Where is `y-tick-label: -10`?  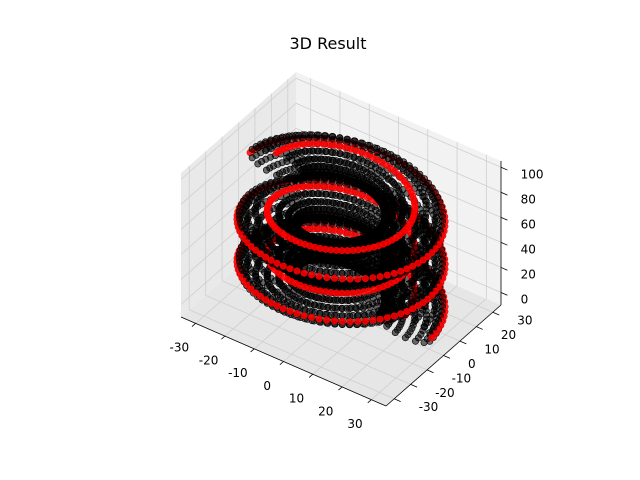 y-tick-label: -10 is located at coordinates (462, 378).